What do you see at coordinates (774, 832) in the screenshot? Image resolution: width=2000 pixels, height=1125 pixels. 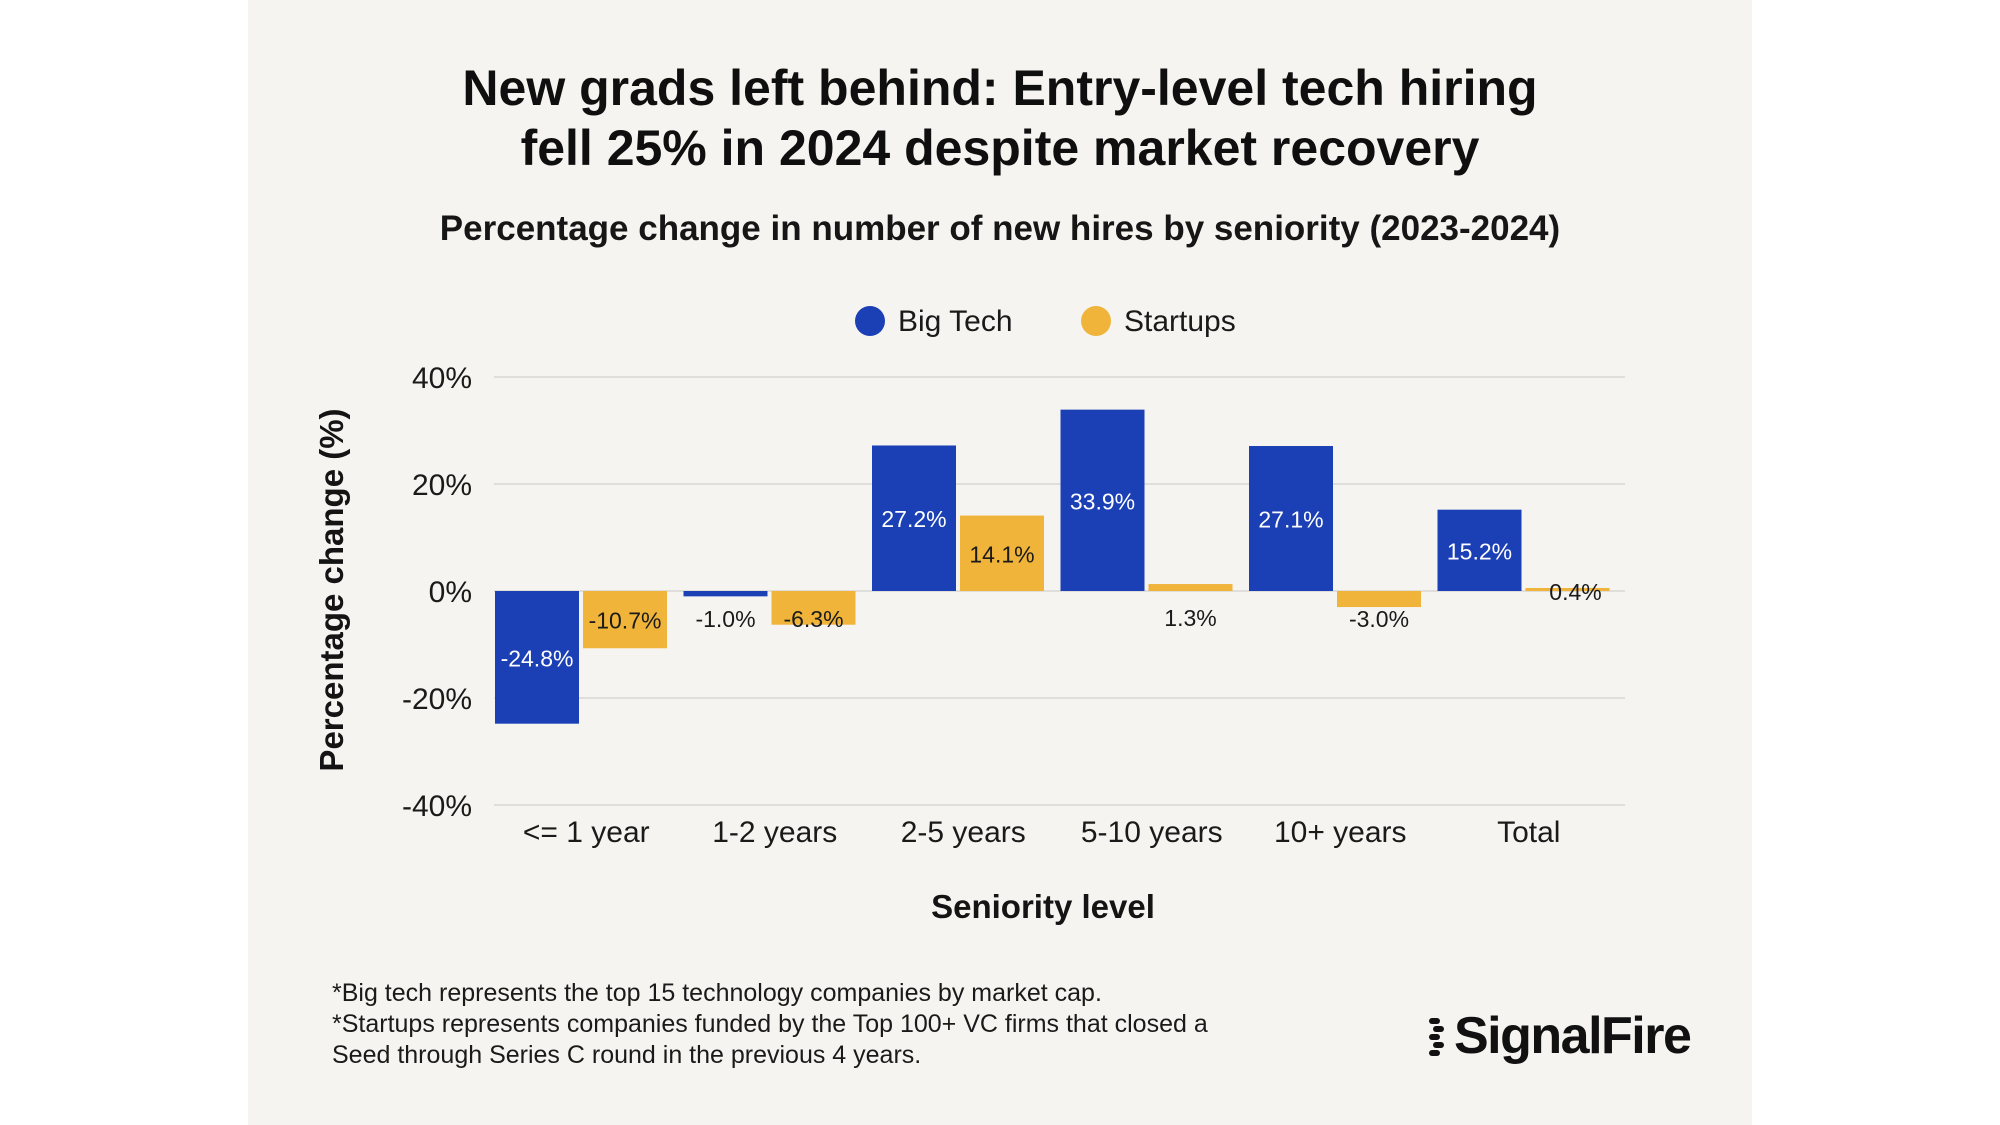 I see `x-tick-label: 1-2 years` at bounding box center [774, 832].